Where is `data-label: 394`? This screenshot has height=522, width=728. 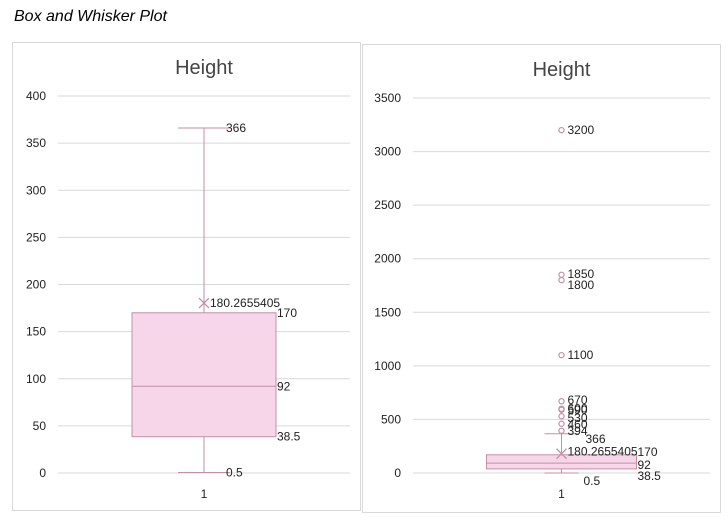 data-label: 394 is located at coordinates (578, 431).